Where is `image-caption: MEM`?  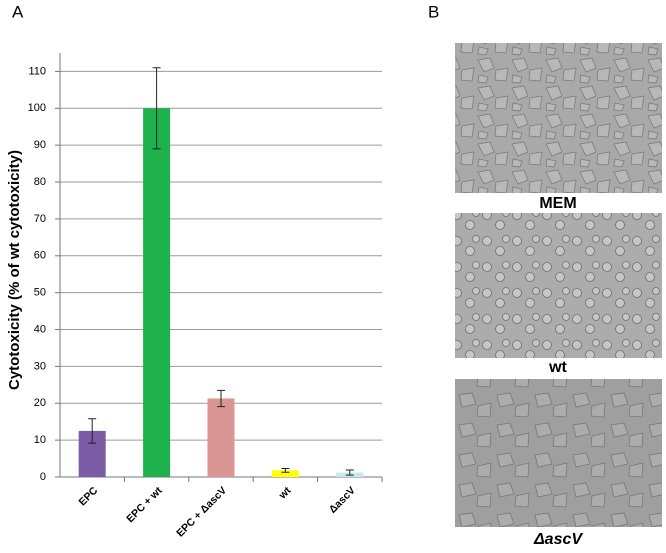
image-caption: MEM is located at coordinates (557, 203).